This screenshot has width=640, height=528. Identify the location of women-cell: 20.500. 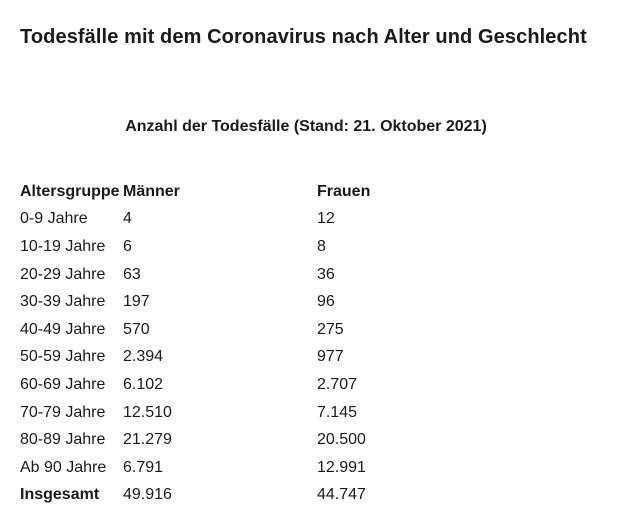
(341, 440).